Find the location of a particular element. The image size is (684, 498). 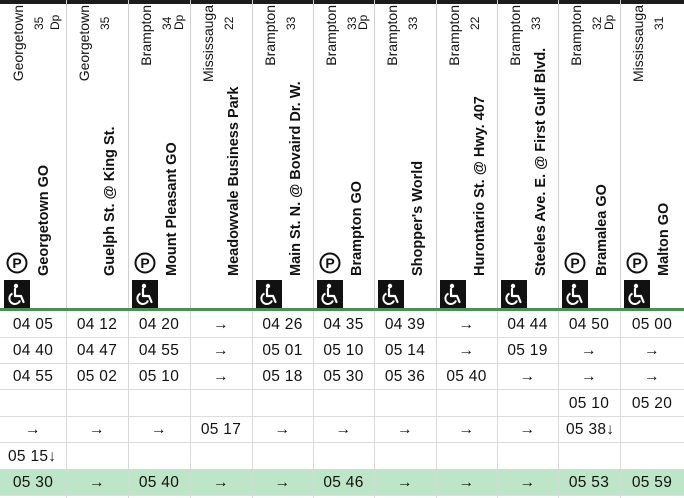

time-cell: 05 19 is located at coordinates (527, 350).